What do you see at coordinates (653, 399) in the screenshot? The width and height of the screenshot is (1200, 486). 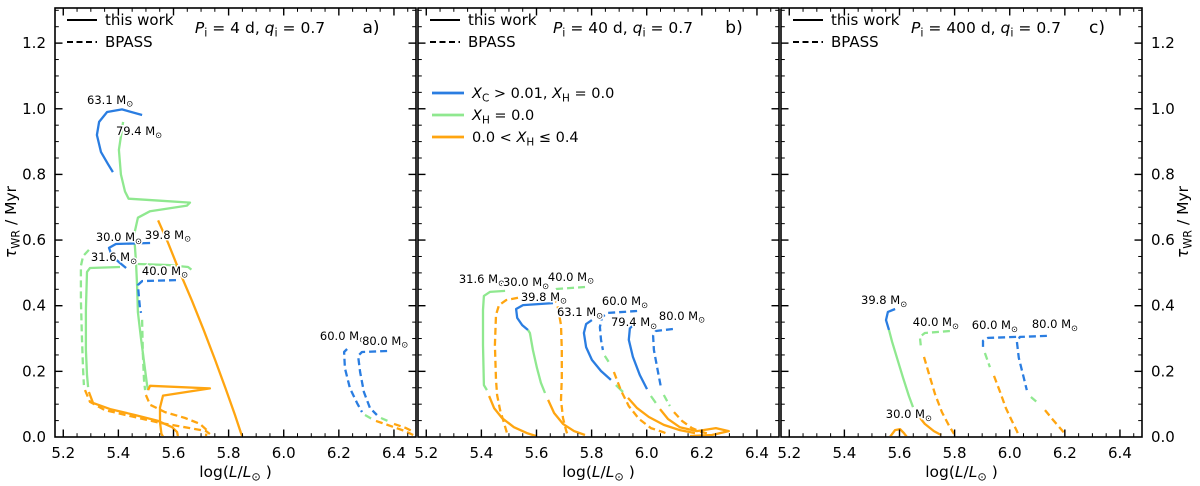 I see `track-segment-79-4-this-work-green` at bounding box center [653, 399].